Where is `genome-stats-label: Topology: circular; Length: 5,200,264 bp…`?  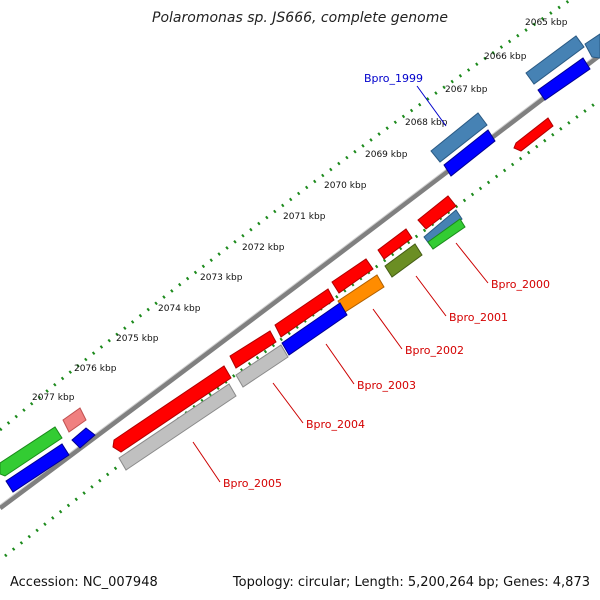 genome-stats-label: Topology: circular; Length: 5,200,264 bp… is located at coordinates (411, 582).